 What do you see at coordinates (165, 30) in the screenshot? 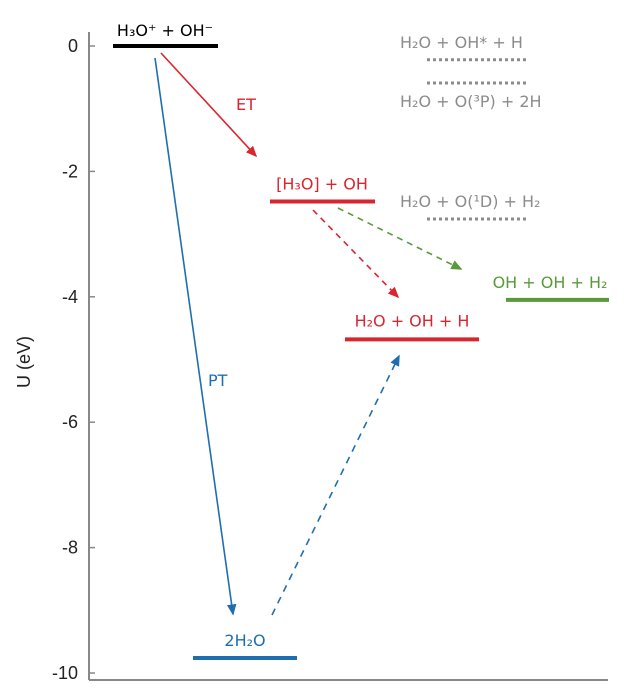
I see `level-h3o-oh-label: H₃O⁺ + OH⁻` at bounding box center [165, 30].